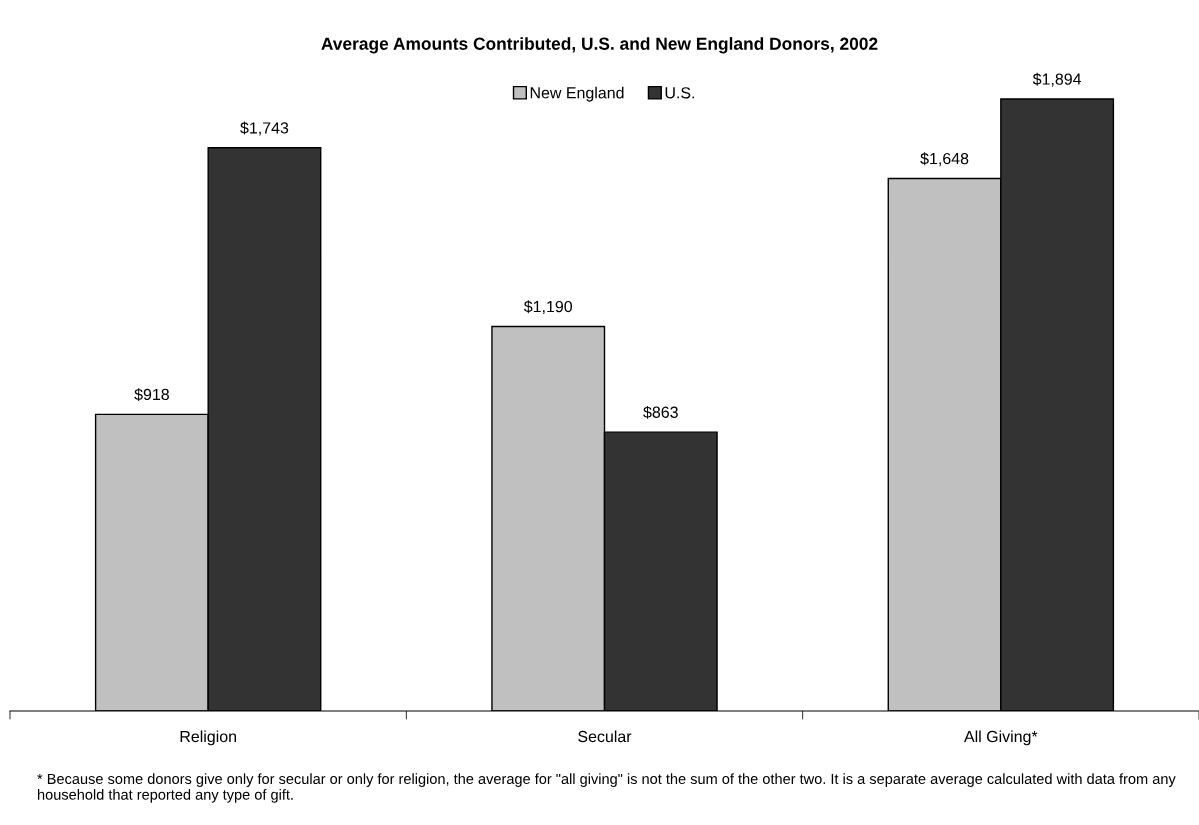 This screenshot has height=825, width=1199. I want to click on data-label: $918, so click(151, 395).